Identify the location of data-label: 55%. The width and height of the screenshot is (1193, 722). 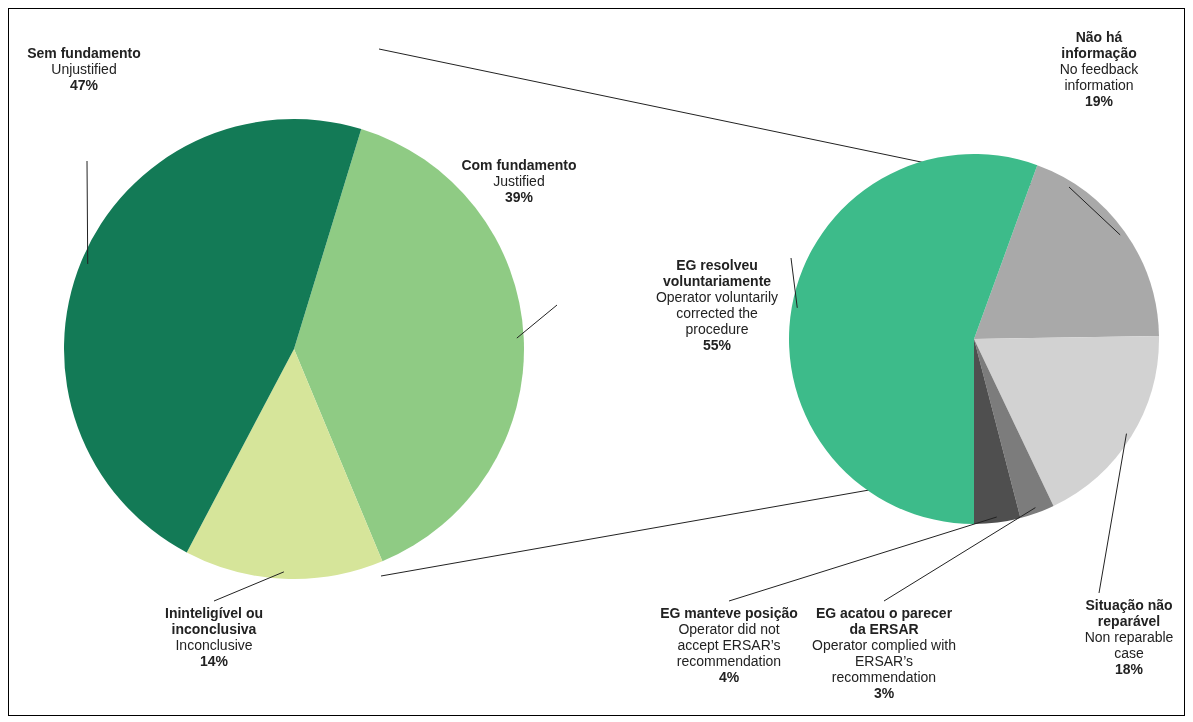
(717, 344).